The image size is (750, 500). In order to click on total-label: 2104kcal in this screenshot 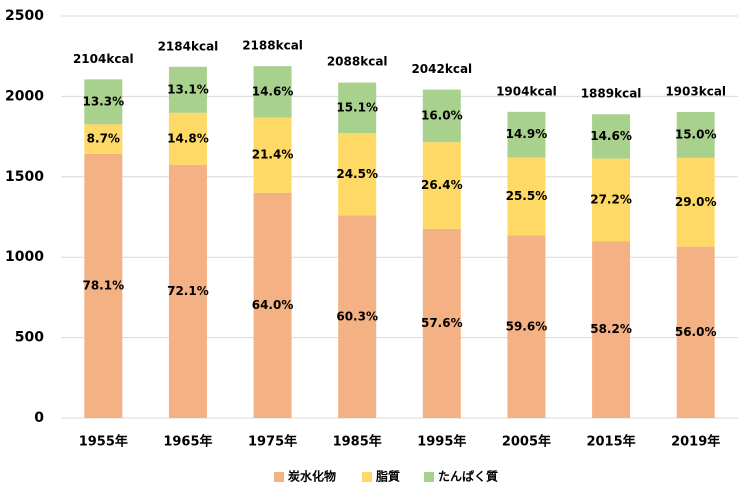, I will do `click(103, 59)`.